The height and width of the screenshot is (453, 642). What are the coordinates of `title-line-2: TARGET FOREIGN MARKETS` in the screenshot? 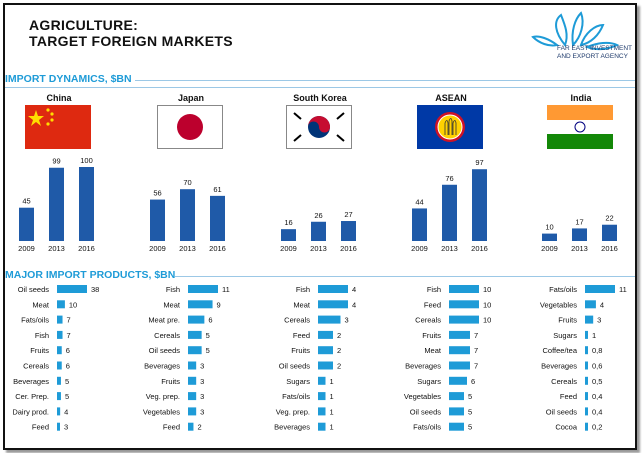 It's located at (131, 41).